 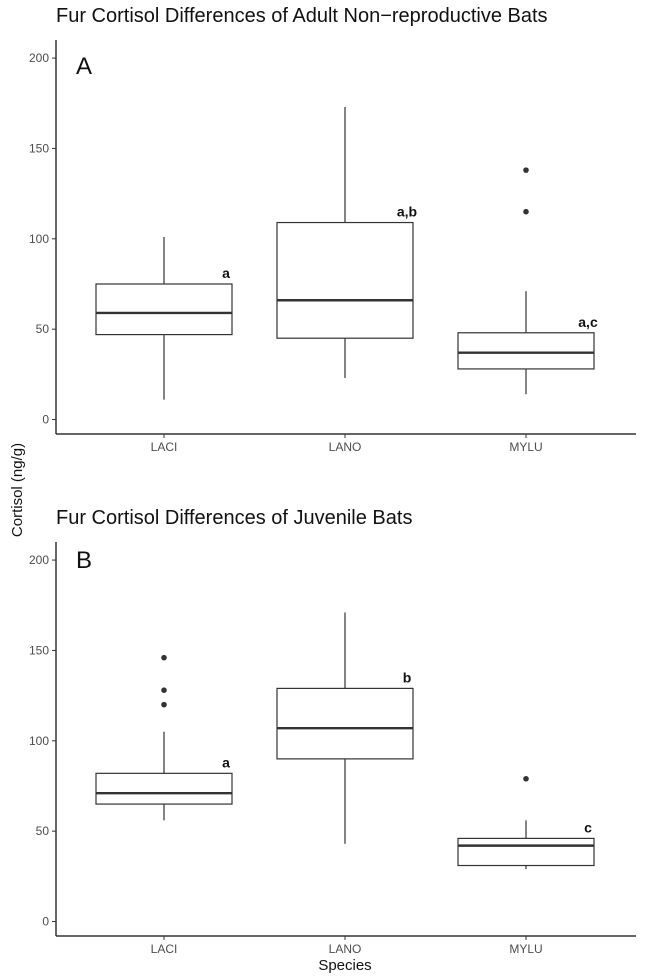 I want to click on significance-letter: b, so click(x=407, y=677).